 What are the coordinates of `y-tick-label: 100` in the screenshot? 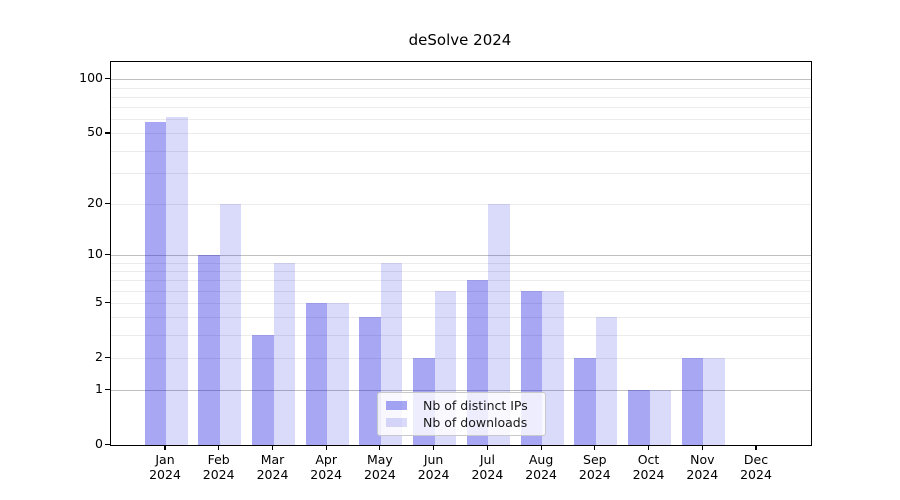 It's located at (91, 78).